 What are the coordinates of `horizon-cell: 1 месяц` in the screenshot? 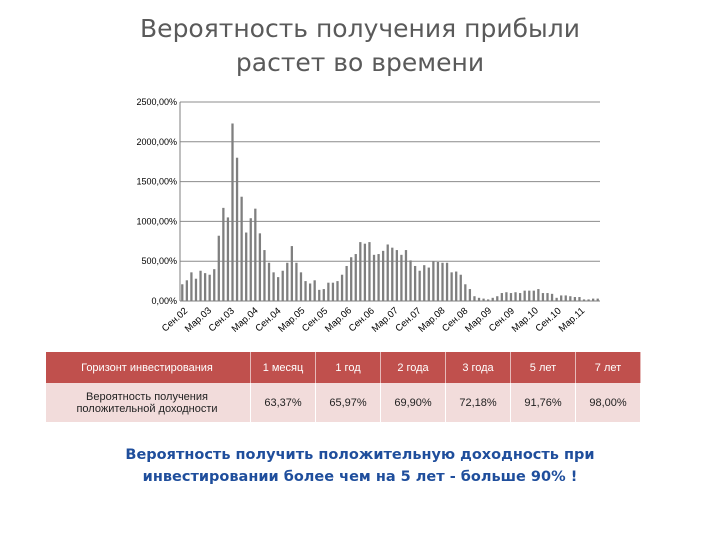 It's located at (283, 367).